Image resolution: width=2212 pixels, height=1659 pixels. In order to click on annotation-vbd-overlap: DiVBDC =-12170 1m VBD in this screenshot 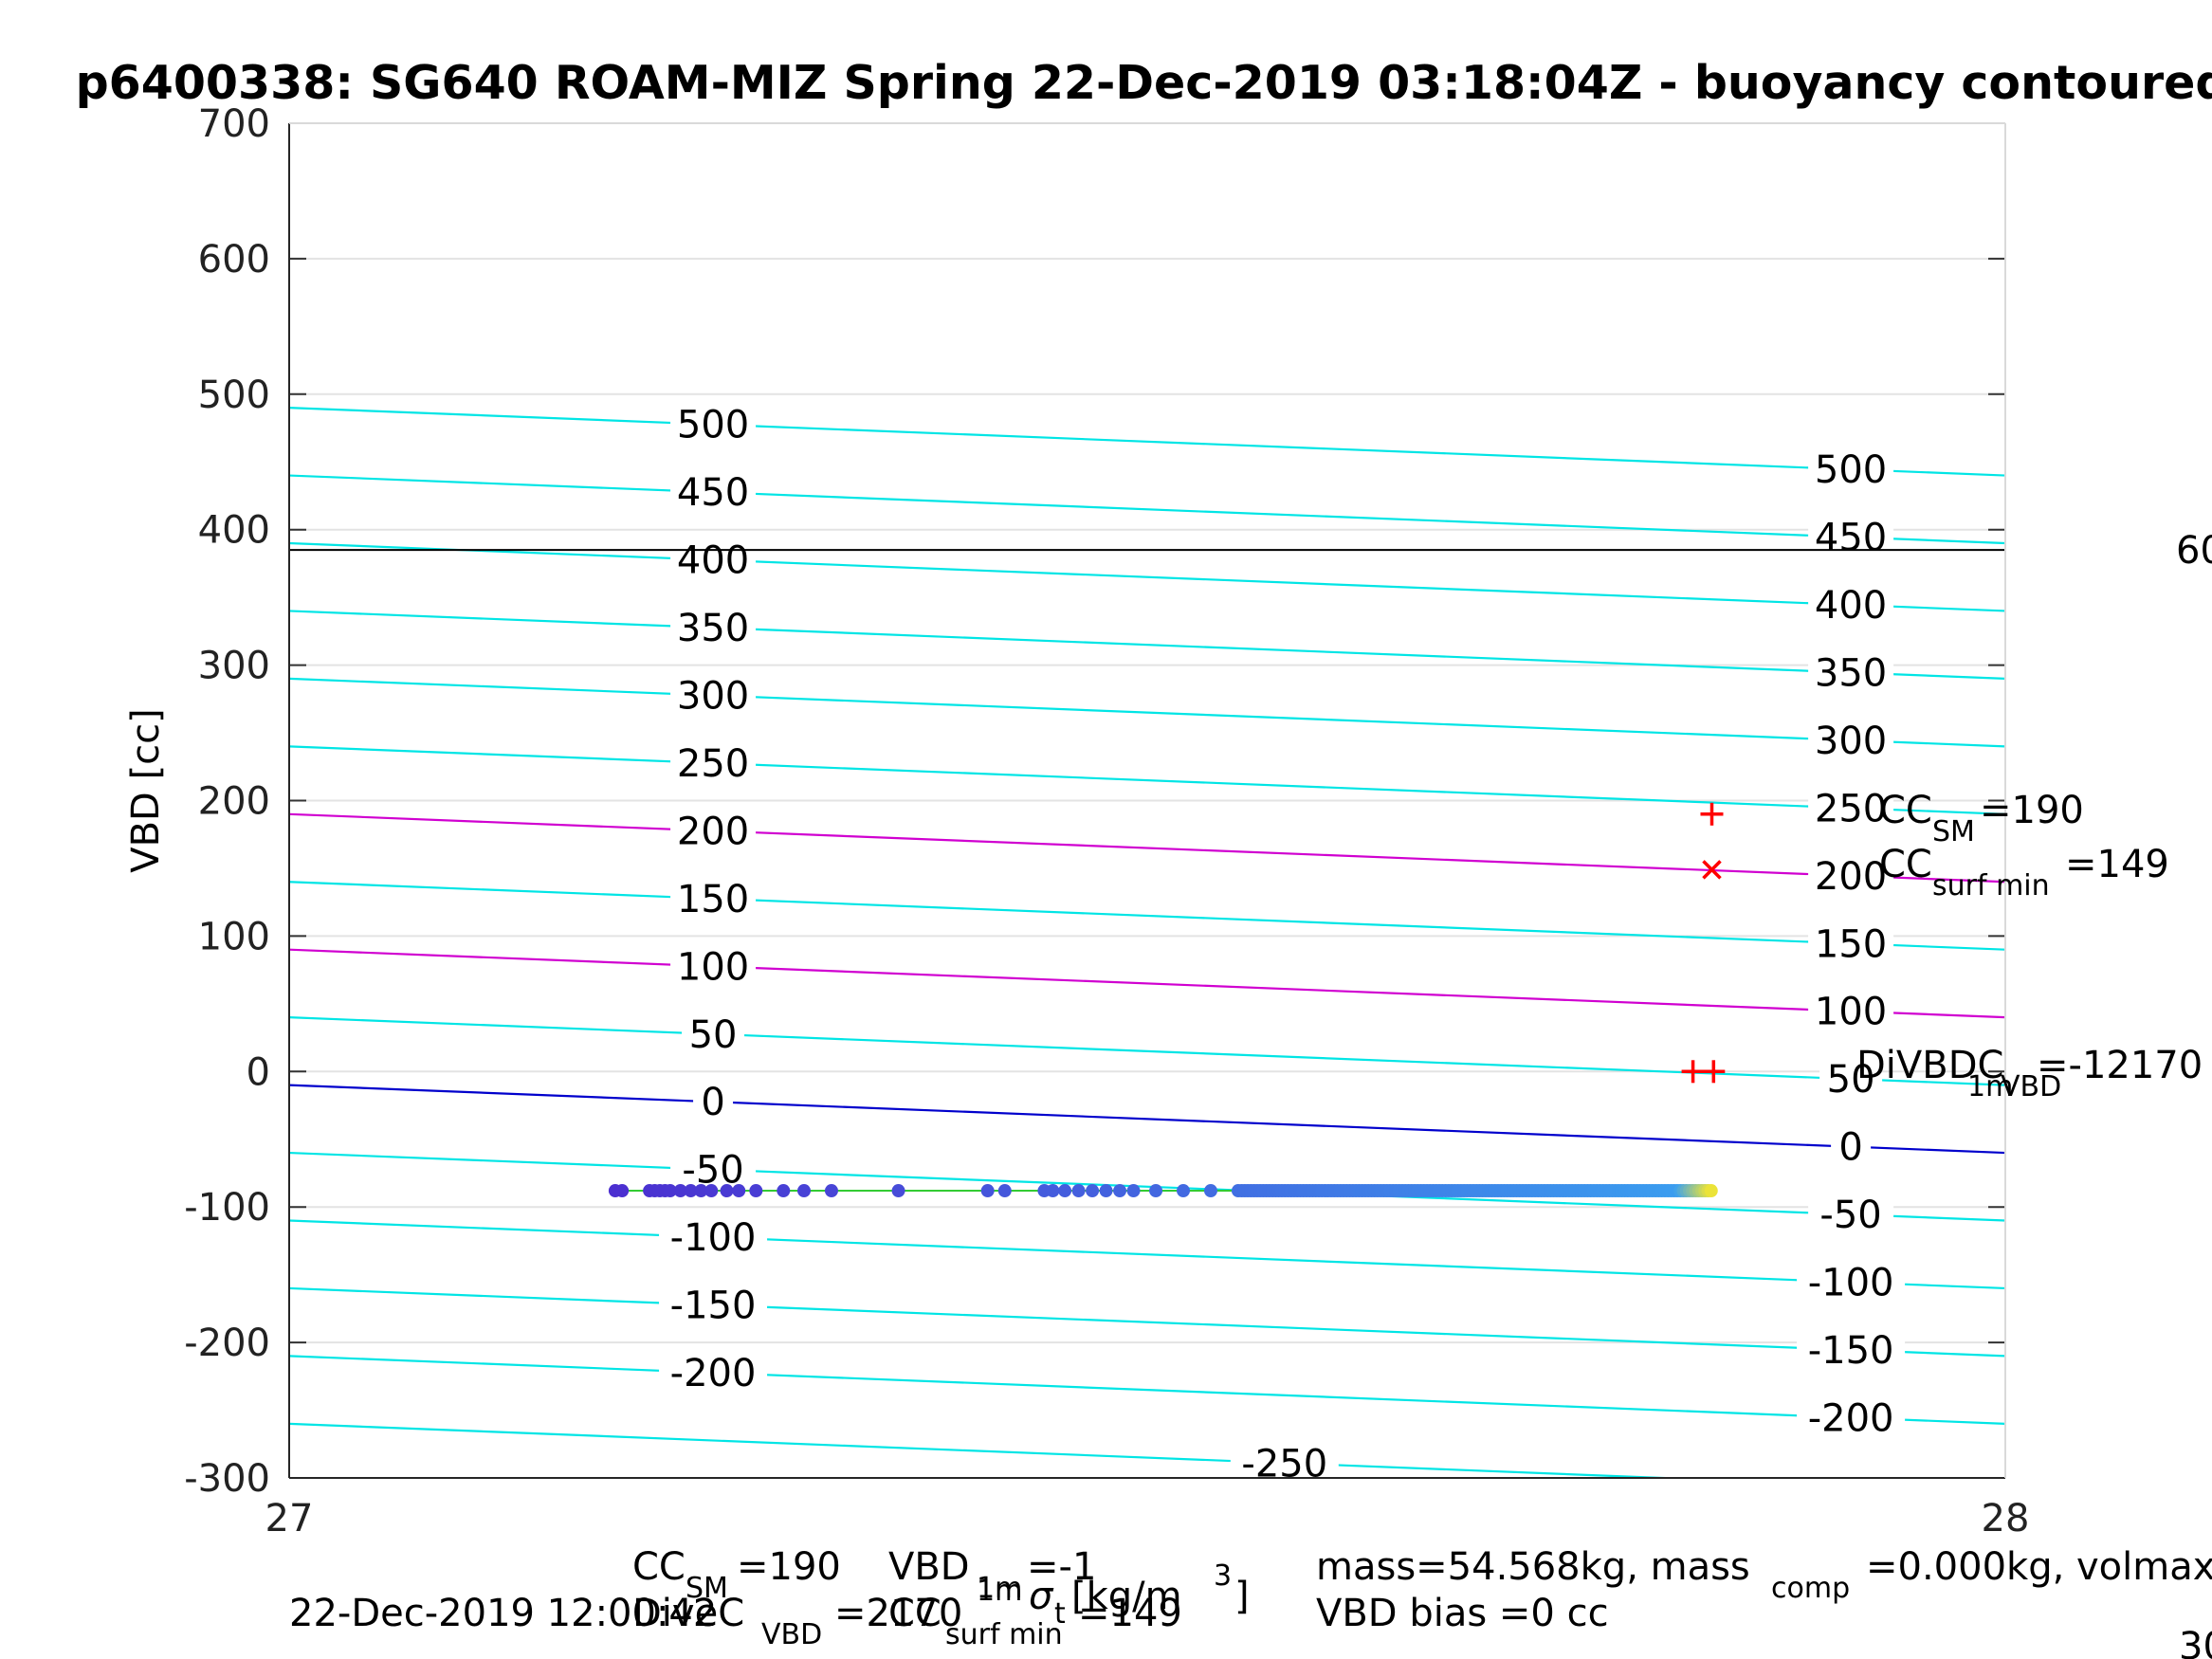, I will do `click(2029, 1073)`.